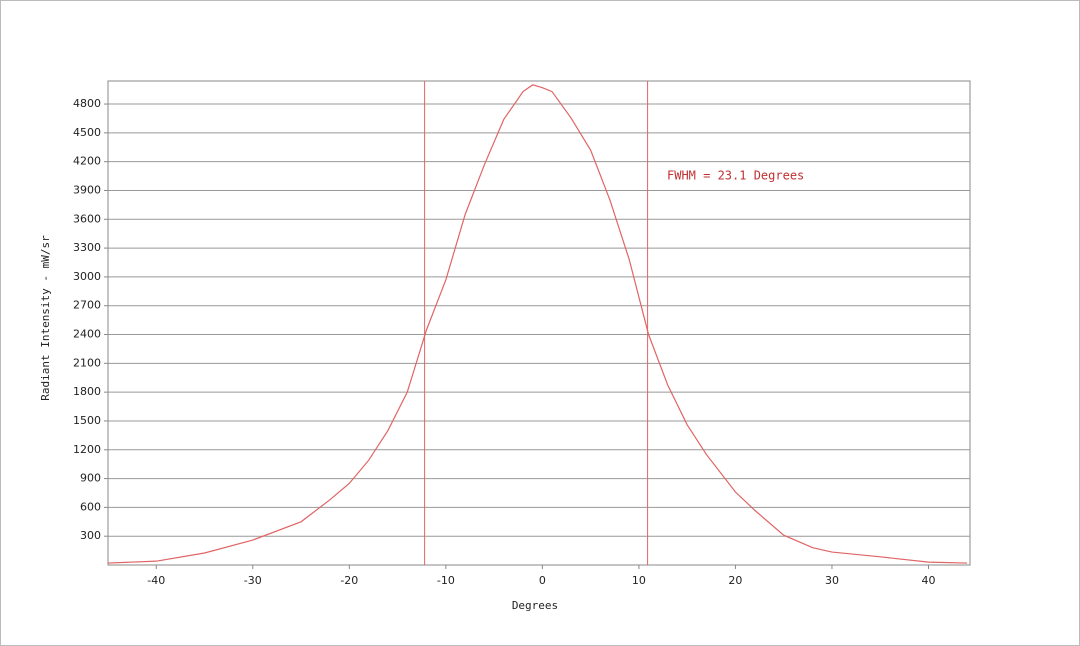 This screenshot has width=1080, height=646. Describe the element at coordinates (90, 506) in the screenshot. I see `y-tick-label: 600` at that location.